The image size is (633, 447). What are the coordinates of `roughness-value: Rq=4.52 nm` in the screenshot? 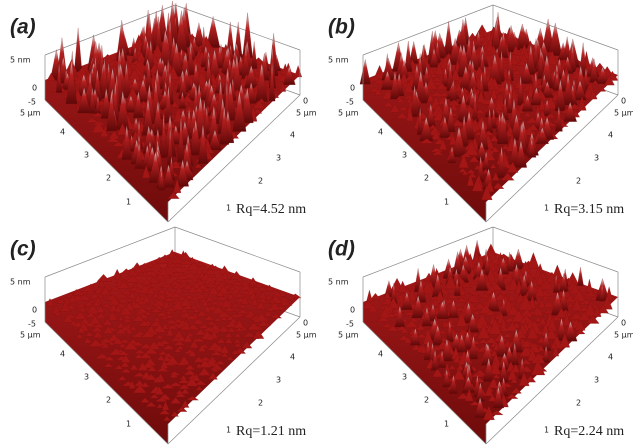 It's located at (271, 209).